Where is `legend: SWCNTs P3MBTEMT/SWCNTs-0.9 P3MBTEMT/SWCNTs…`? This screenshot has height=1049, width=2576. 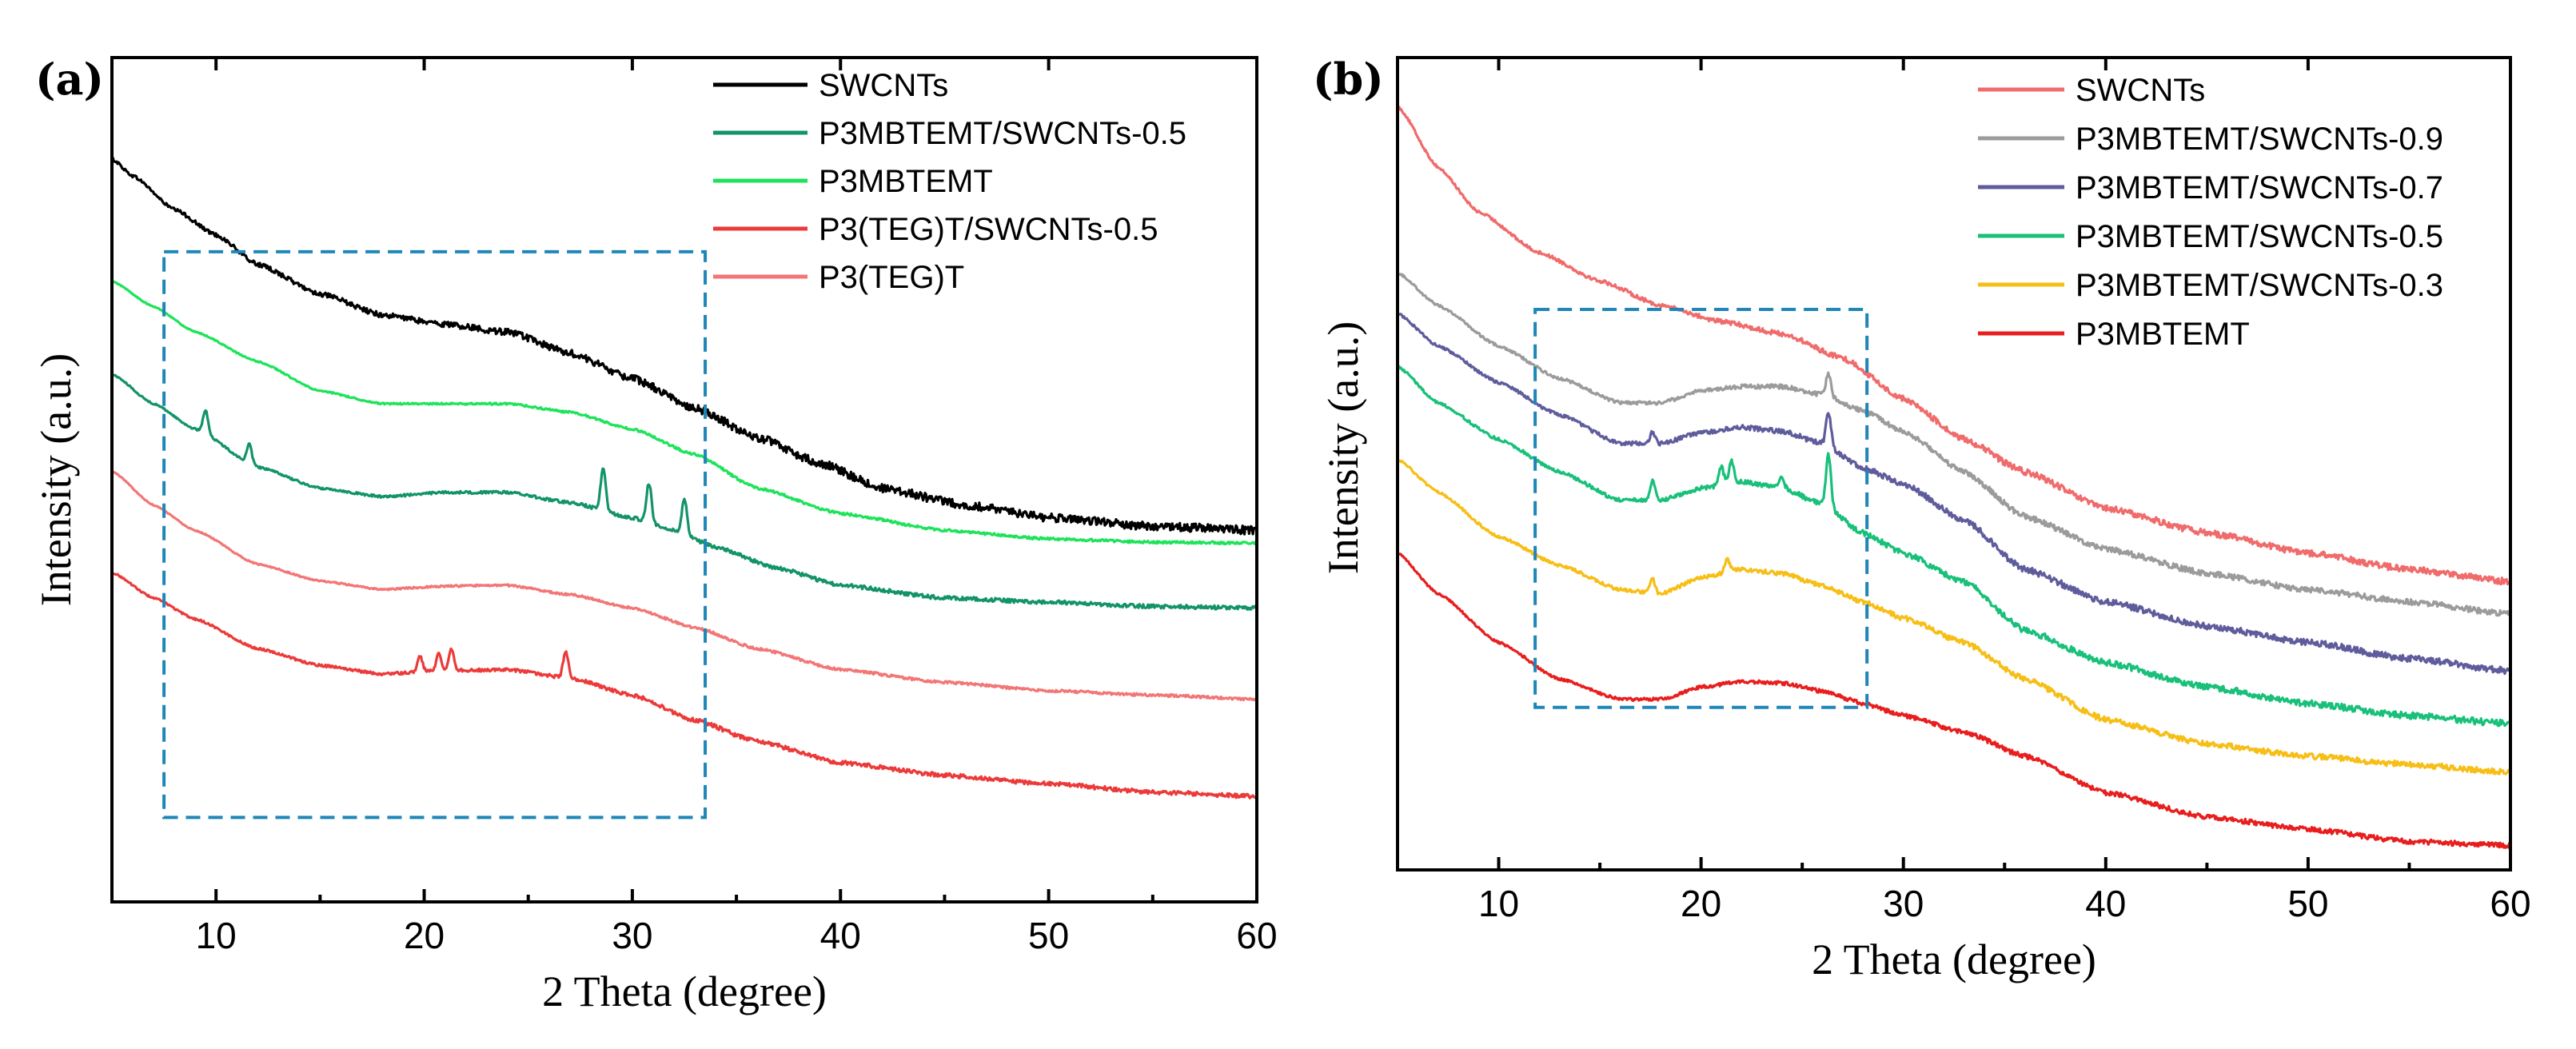
legend: SWCNTs P3MBTEMT/SWCNTs-0.9 P3MBTEMT/SWCNTs… is located at coordinates (2210, 212).